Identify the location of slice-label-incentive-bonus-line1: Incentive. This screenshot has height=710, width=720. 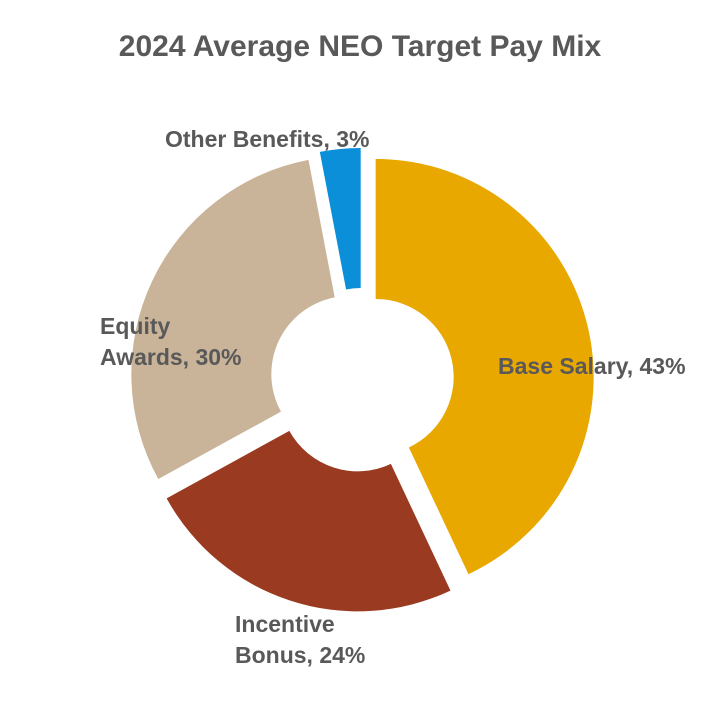
(285, 624).